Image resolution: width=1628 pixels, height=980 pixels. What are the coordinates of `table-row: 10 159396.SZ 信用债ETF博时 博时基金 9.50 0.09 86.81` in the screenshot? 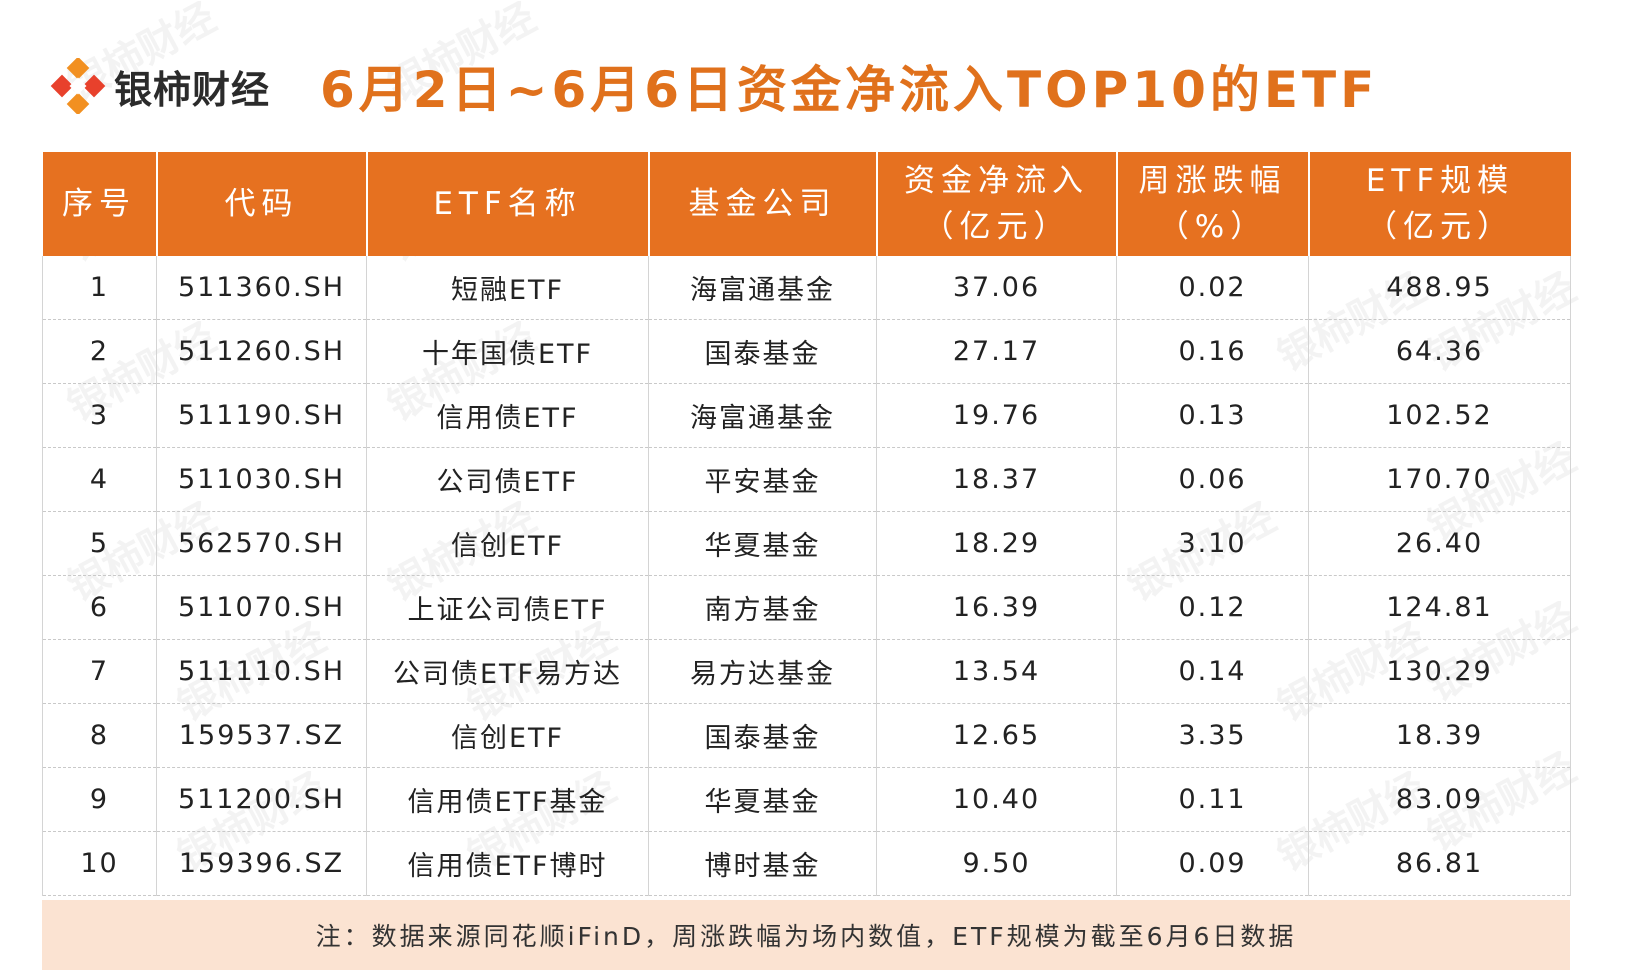 It's located at (806, 863).